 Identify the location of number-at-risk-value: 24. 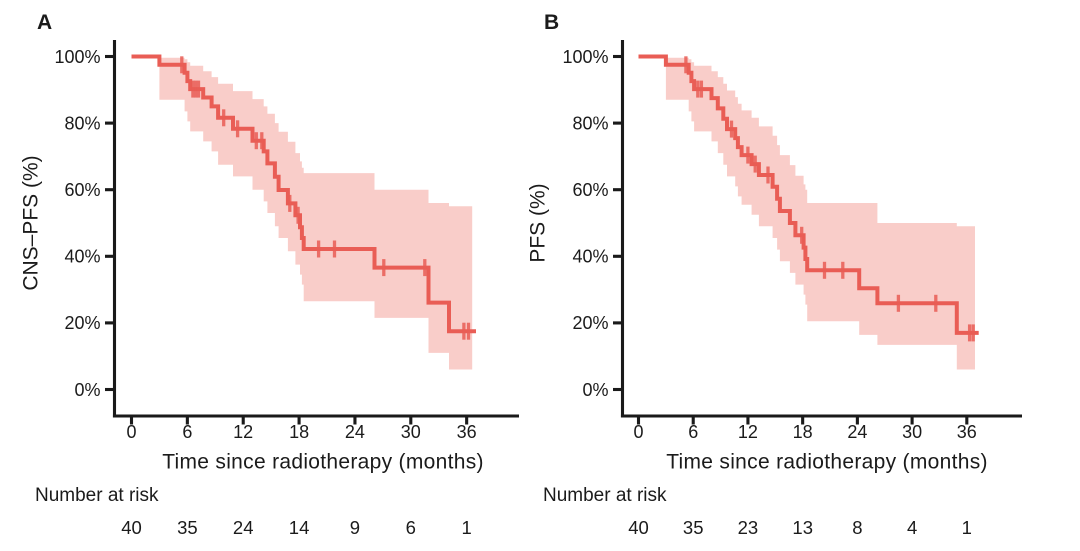
(243, 527).